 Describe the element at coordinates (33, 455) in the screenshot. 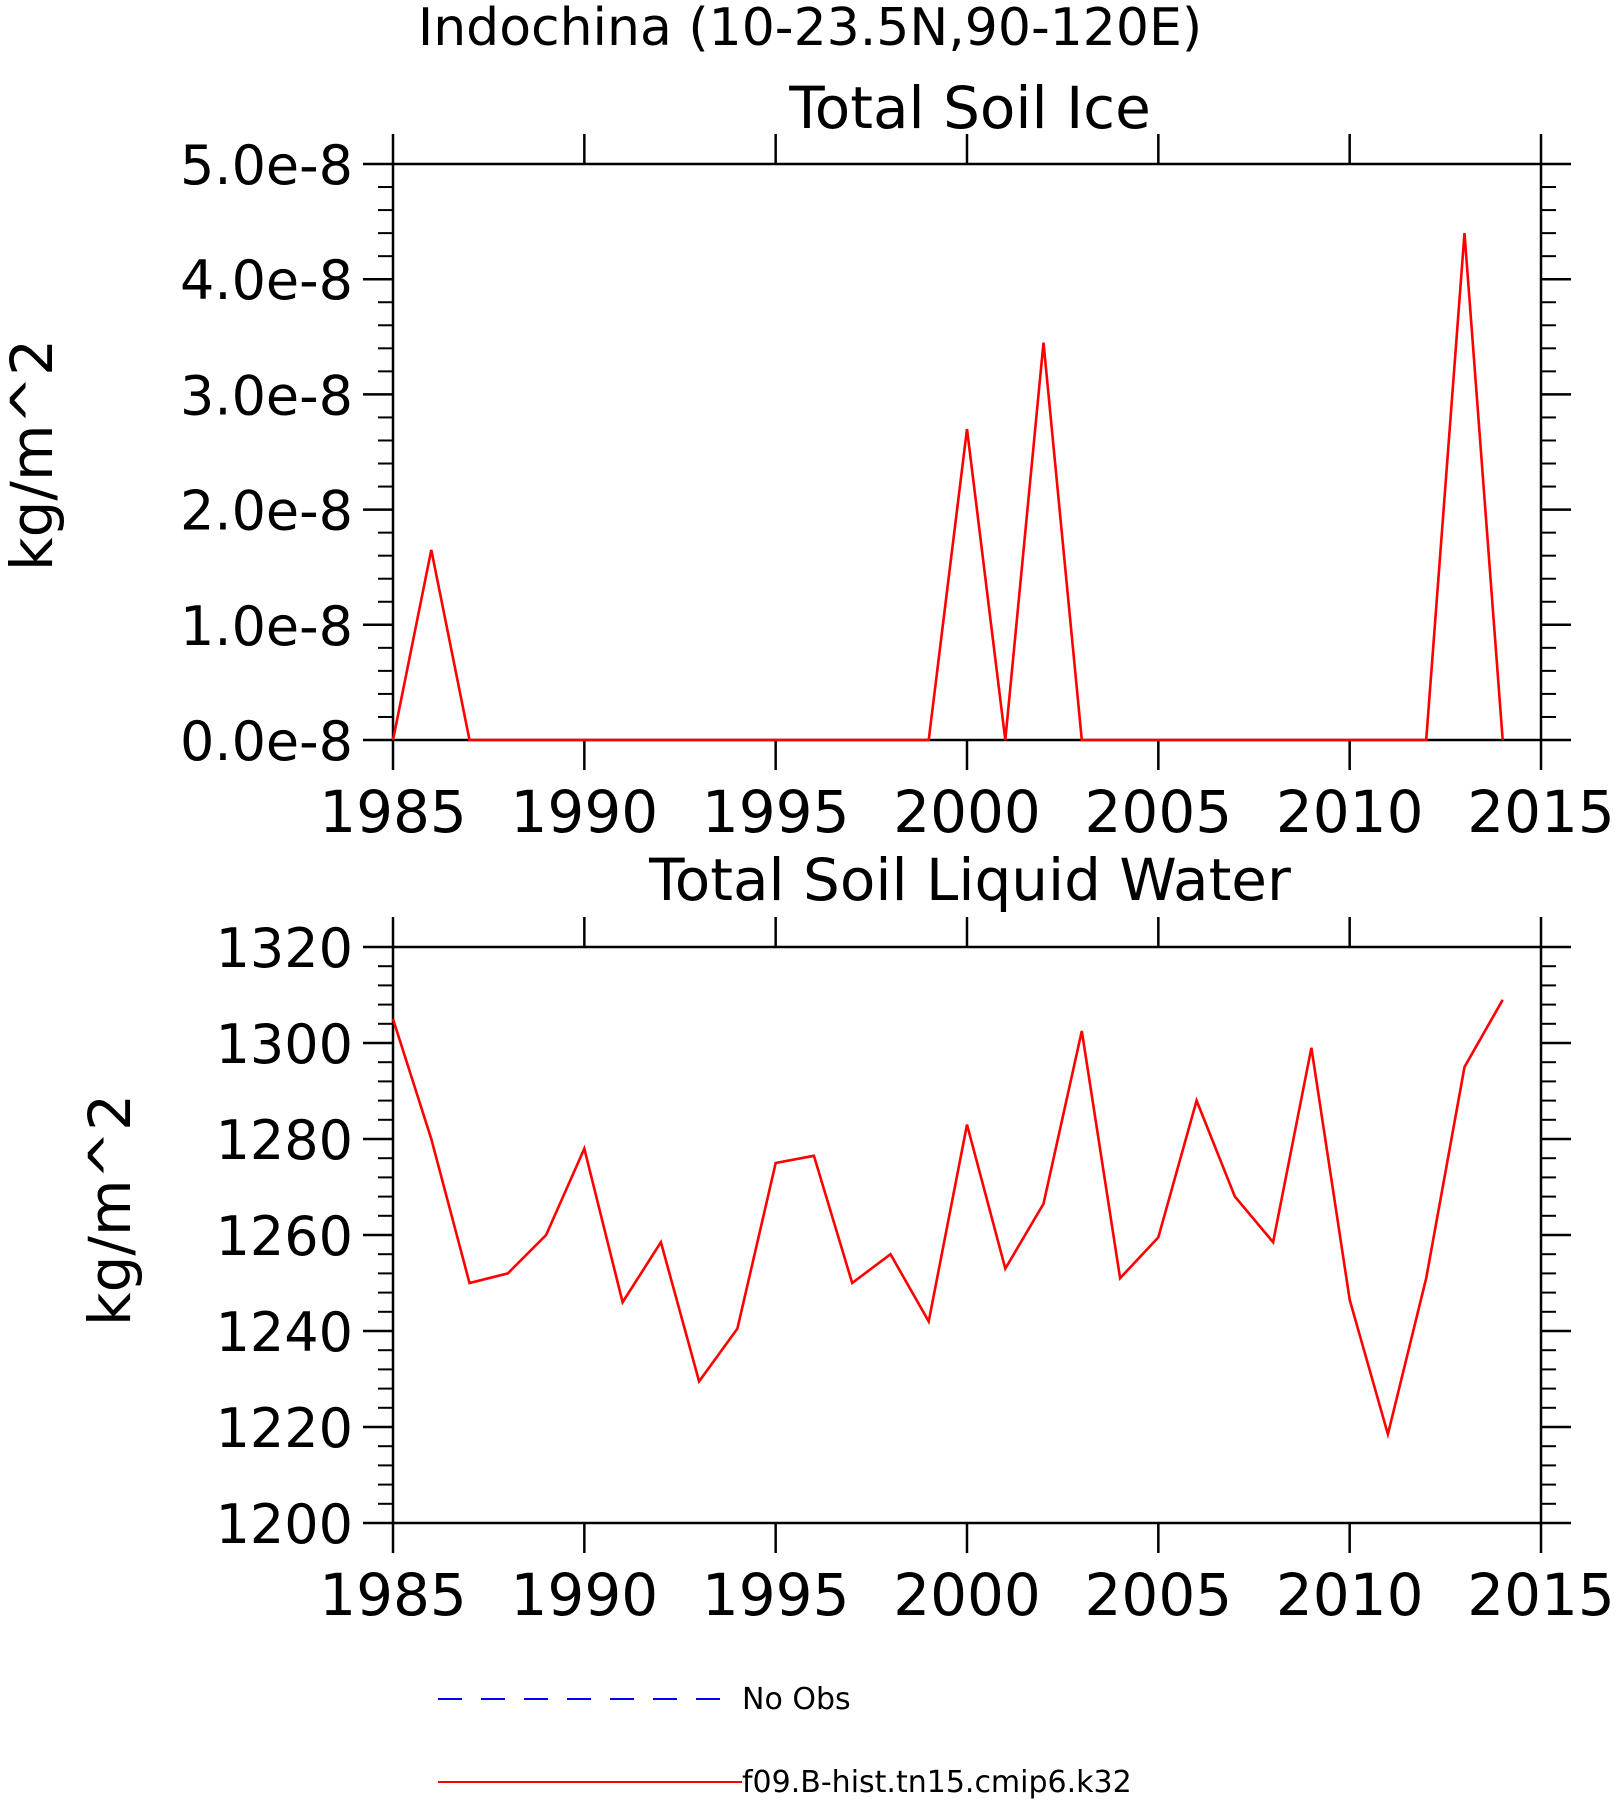

I see `y-axis-label-total-soil-ice: kg/m^2` at that location.